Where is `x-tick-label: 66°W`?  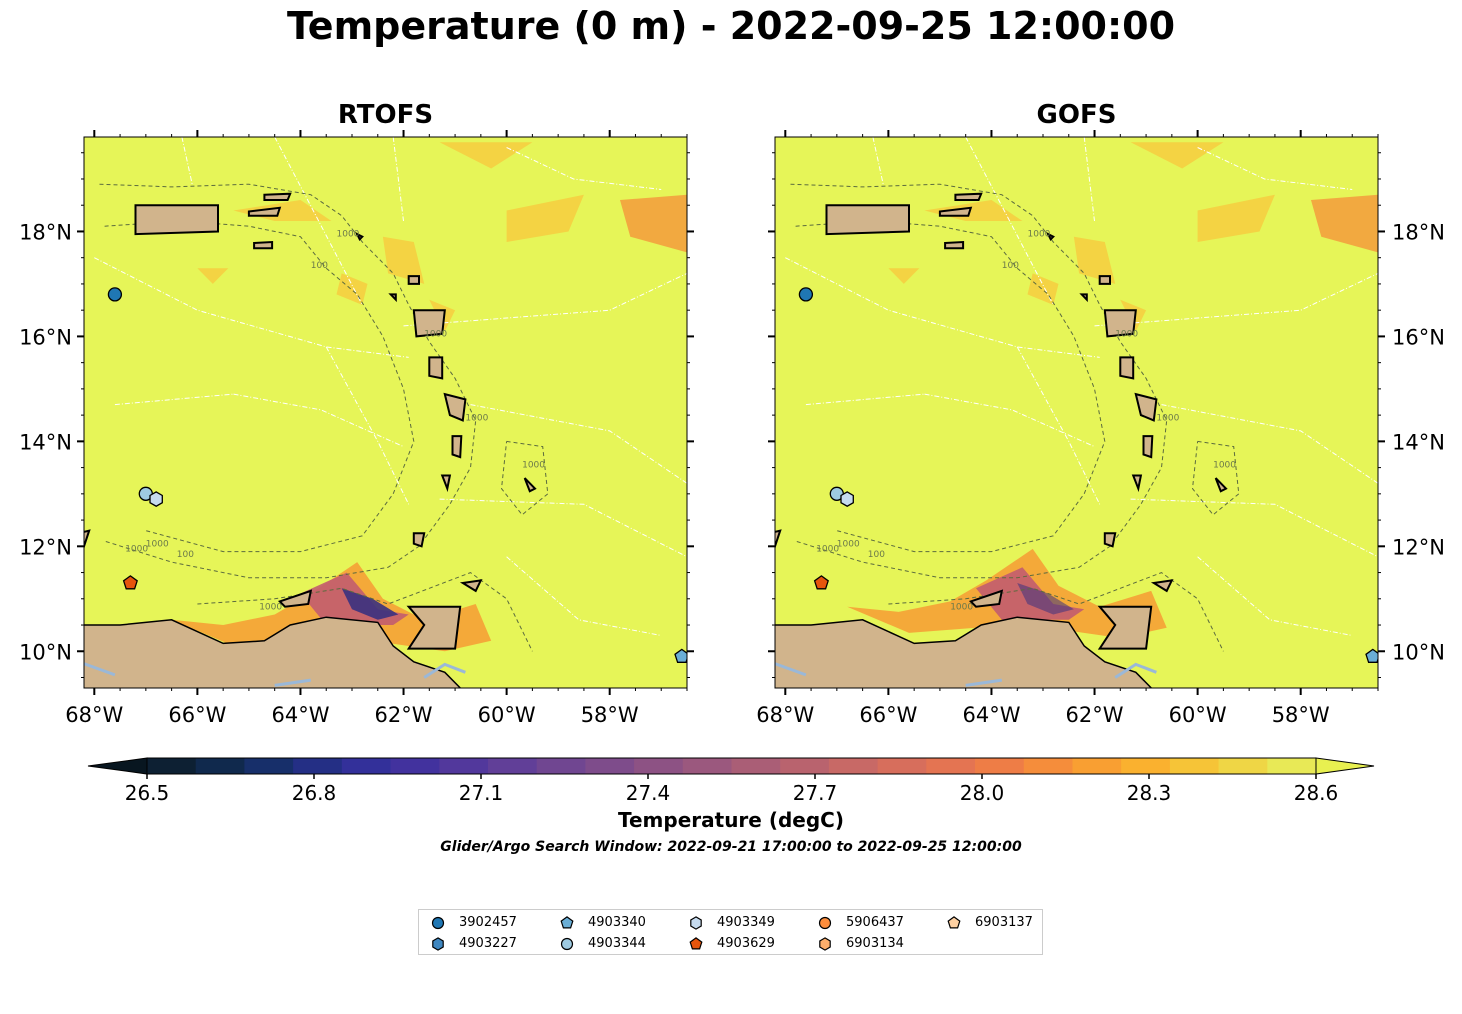 x-tick-label: 66°W is located at coordinates (197, 715).